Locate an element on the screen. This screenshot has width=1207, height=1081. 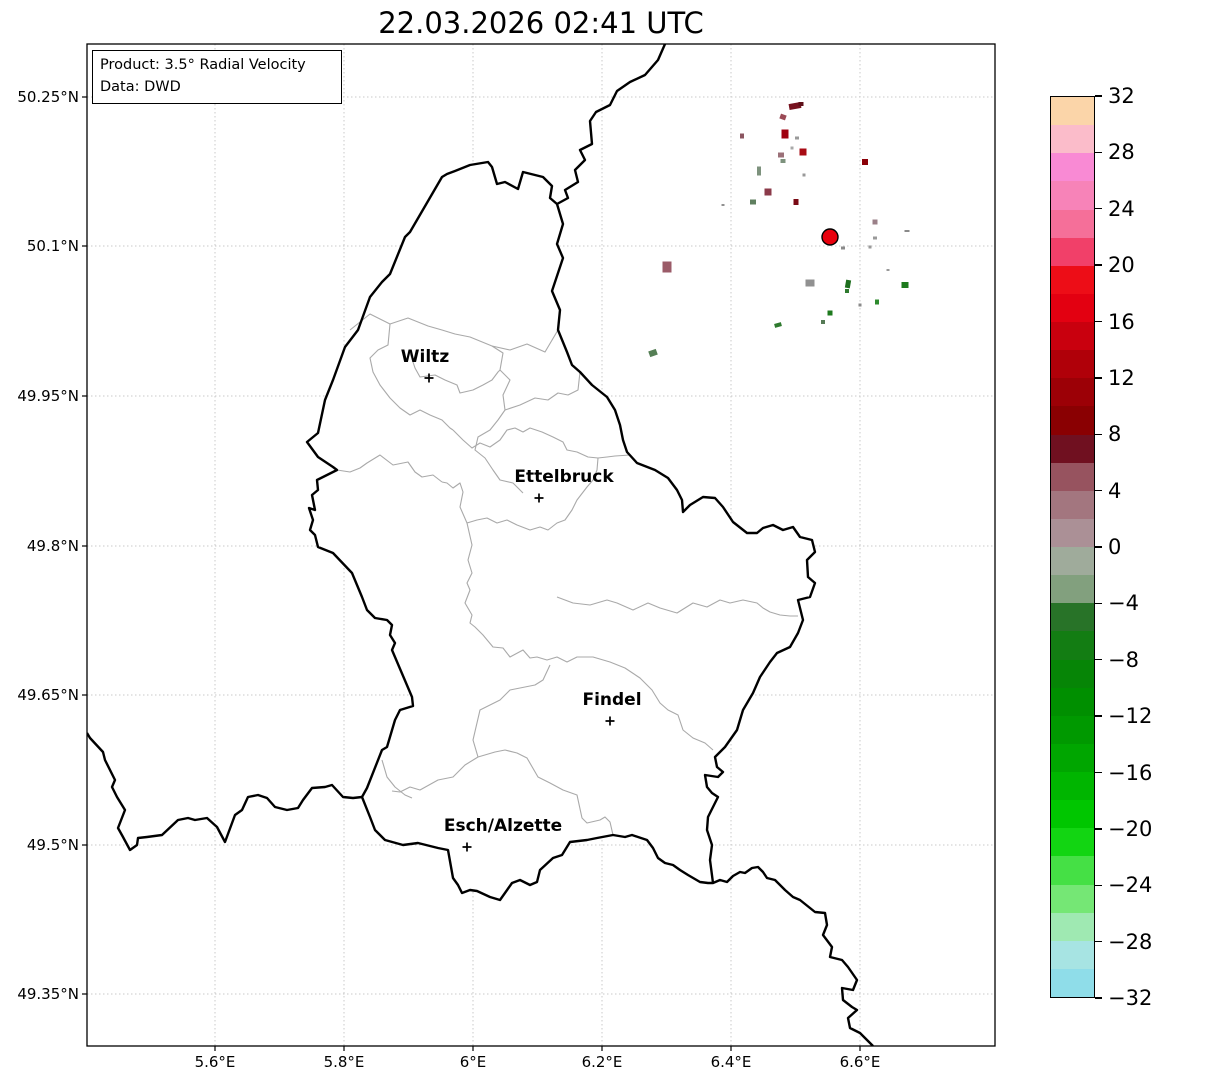
x-axis-tick-label: 6.4°E is located at coordinates (731, 1062).